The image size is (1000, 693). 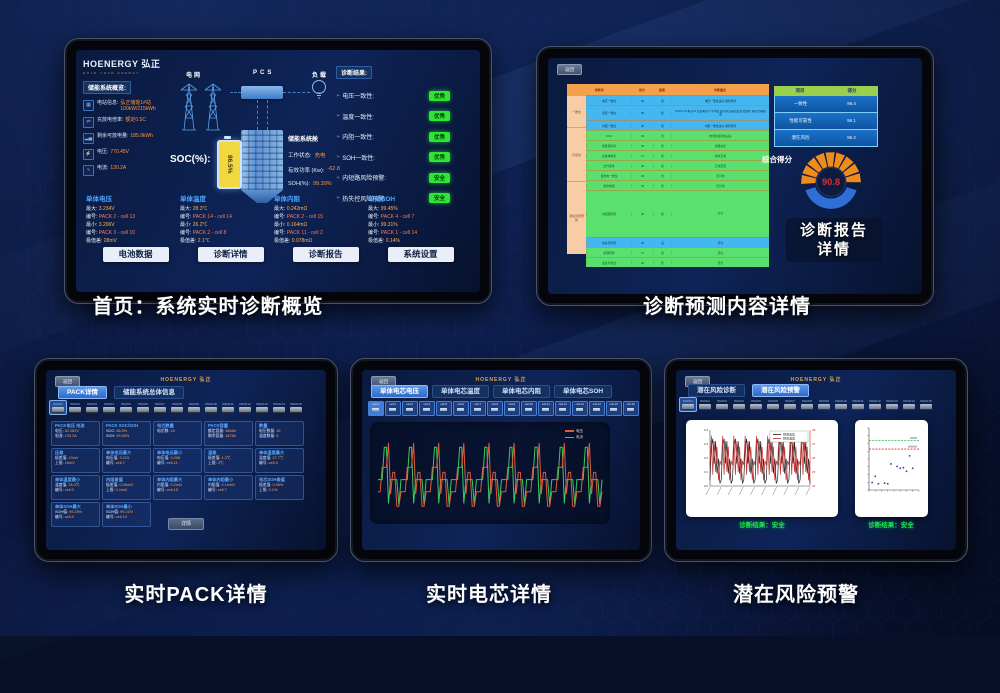 What do you see at coordinates (814, 430) in the screenshot?
I see `y-tick-right: 28` at bounding box center [814, 430].